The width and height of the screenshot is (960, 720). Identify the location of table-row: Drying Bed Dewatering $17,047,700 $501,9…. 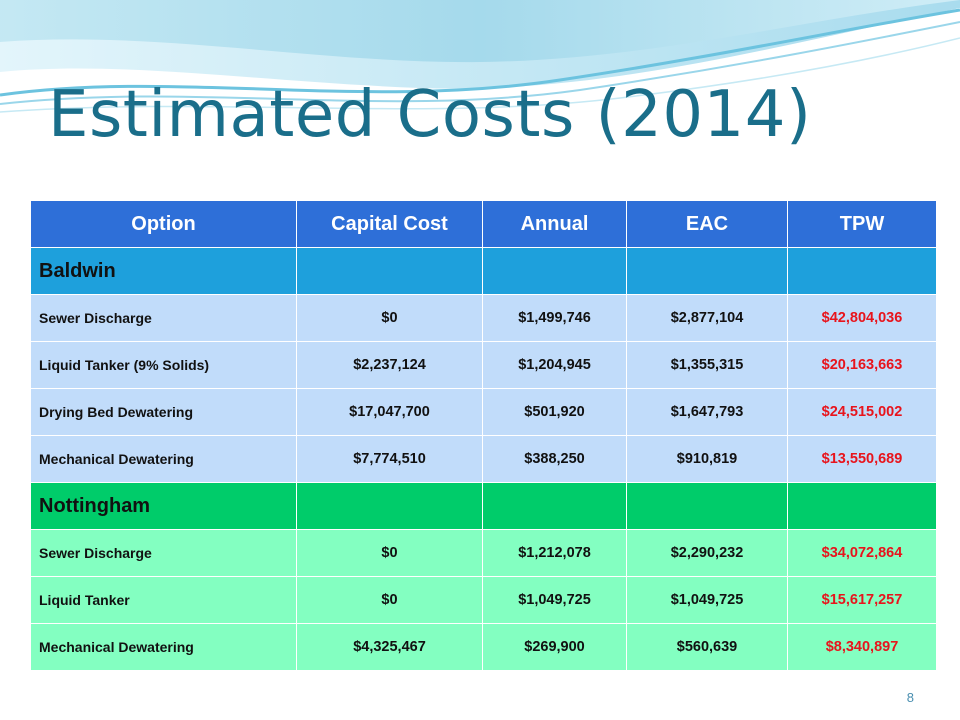
(483, 412).